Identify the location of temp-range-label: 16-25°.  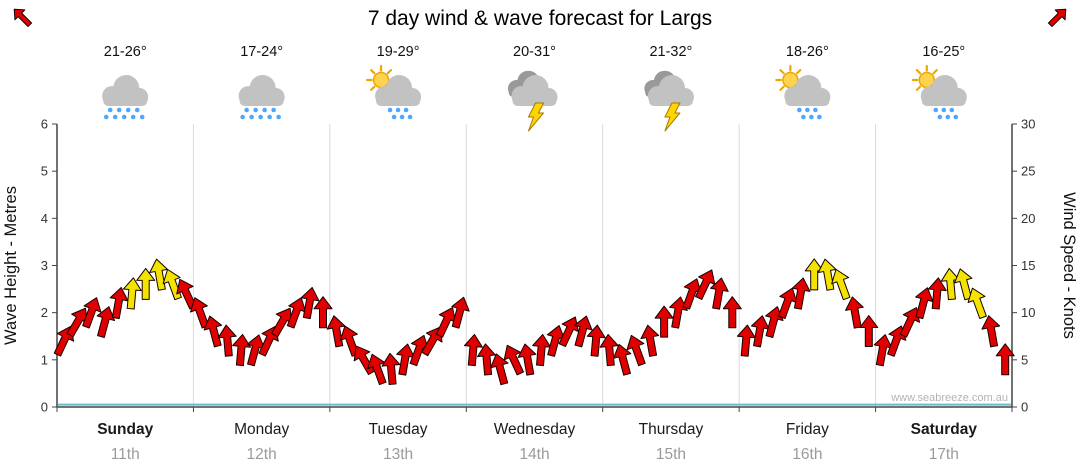
(943, 52).